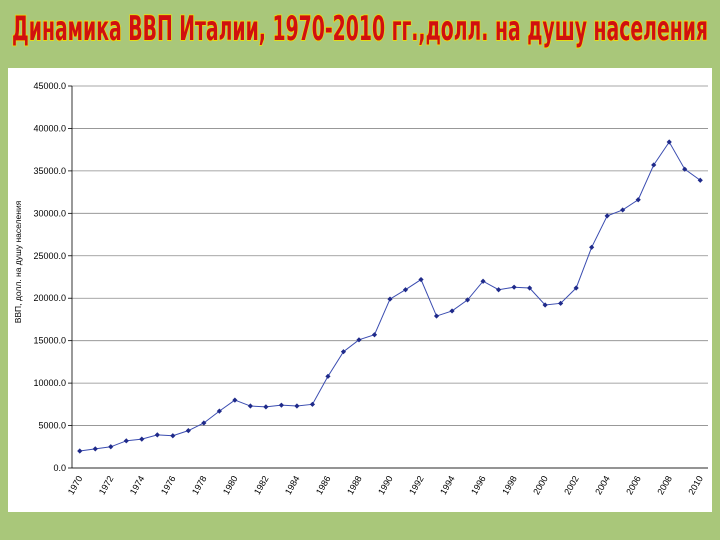 This screenshot has width=720, height=540. I want to click on y-tick-label: 30000.0, so click(49, 213).